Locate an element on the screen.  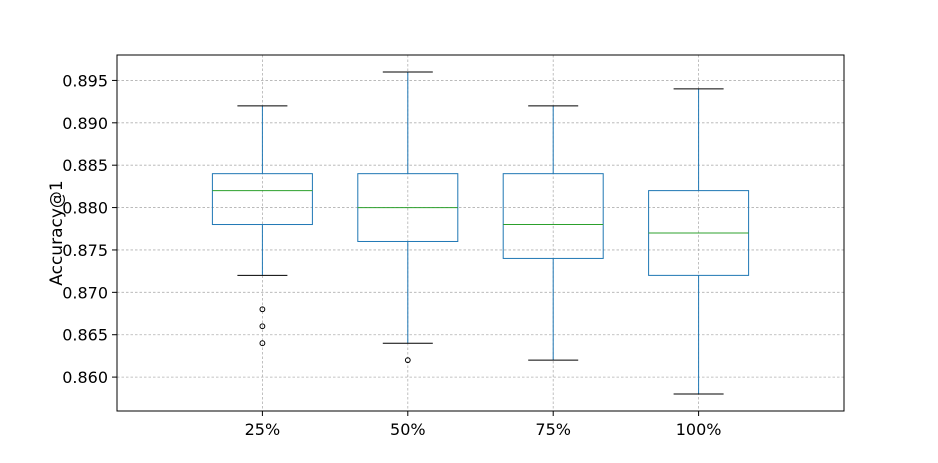
y-tick-label: 0.870 is located at coordinates (85, 292).